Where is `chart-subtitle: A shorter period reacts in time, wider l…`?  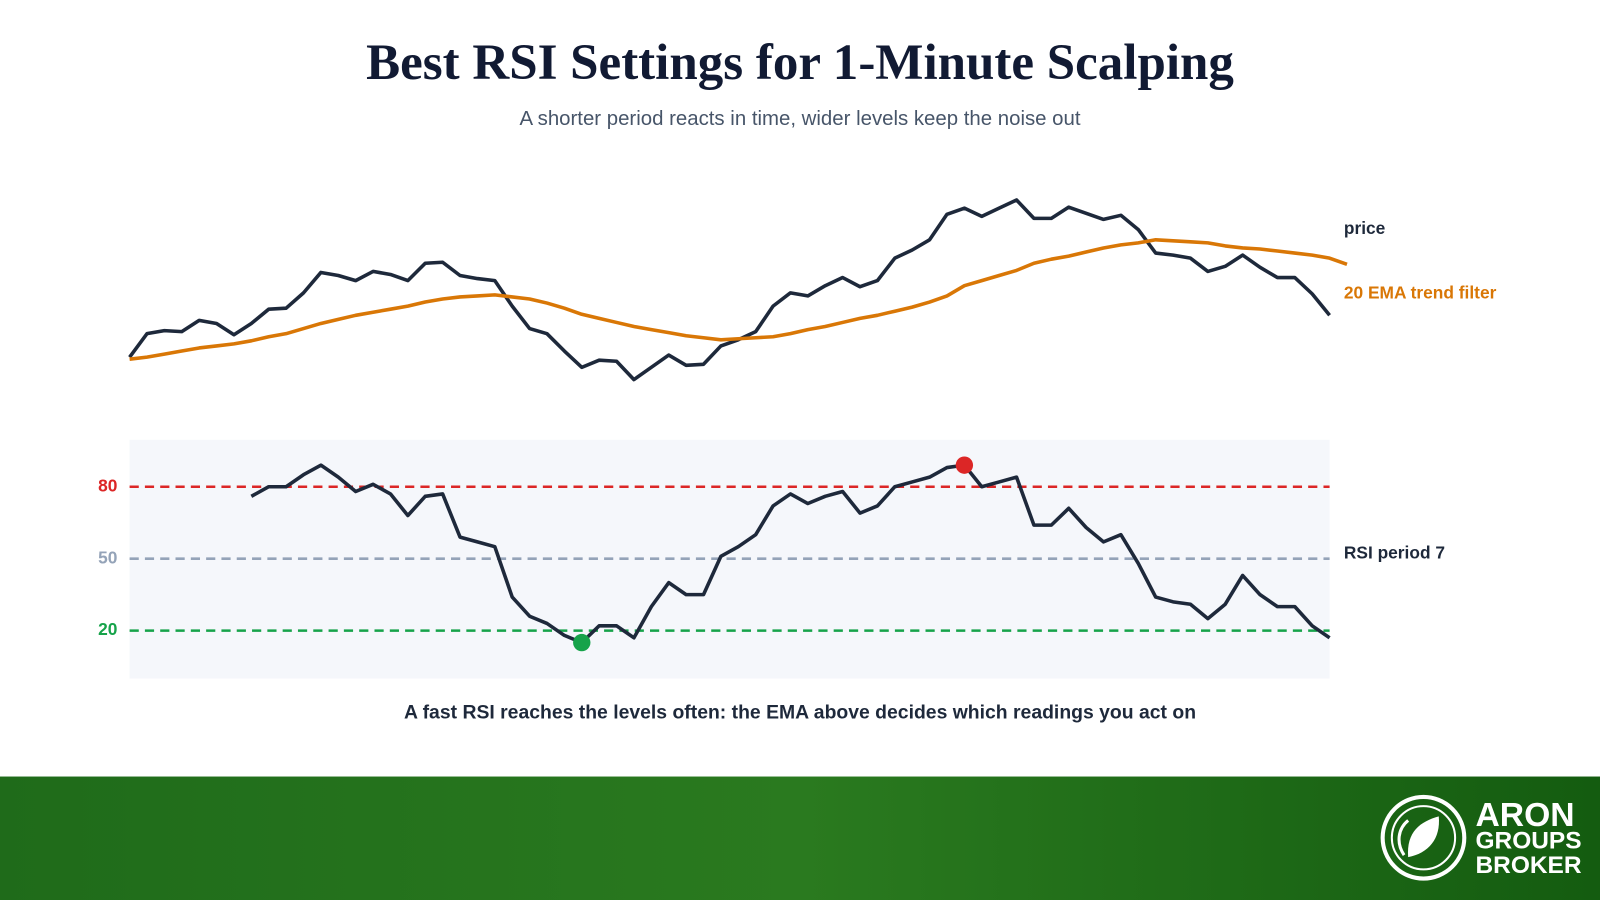
chart-subtitle: A shorter period reacts in time, wider l… is located at coordinates (799, 119).